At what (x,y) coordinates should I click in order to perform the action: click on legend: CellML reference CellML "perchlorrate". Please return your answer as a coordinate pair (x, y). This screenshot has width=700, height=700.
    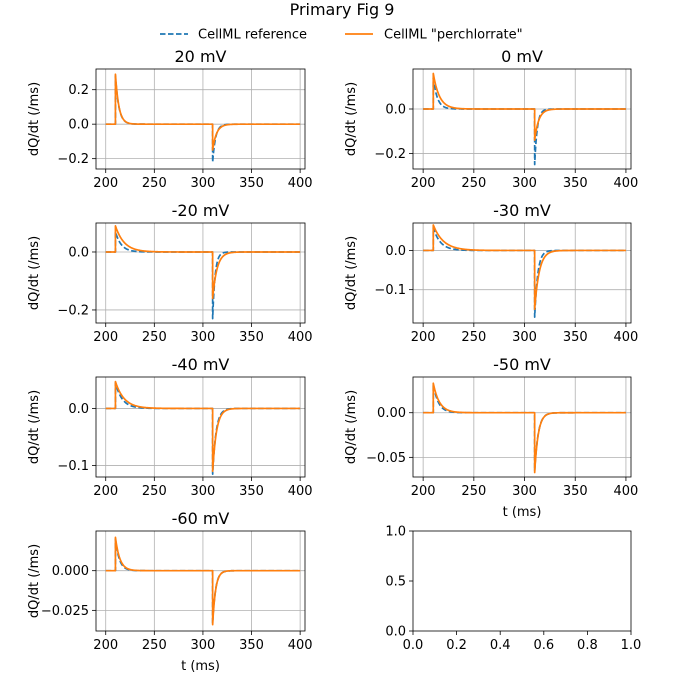
    Looking at the image, I should click on (341, 35).